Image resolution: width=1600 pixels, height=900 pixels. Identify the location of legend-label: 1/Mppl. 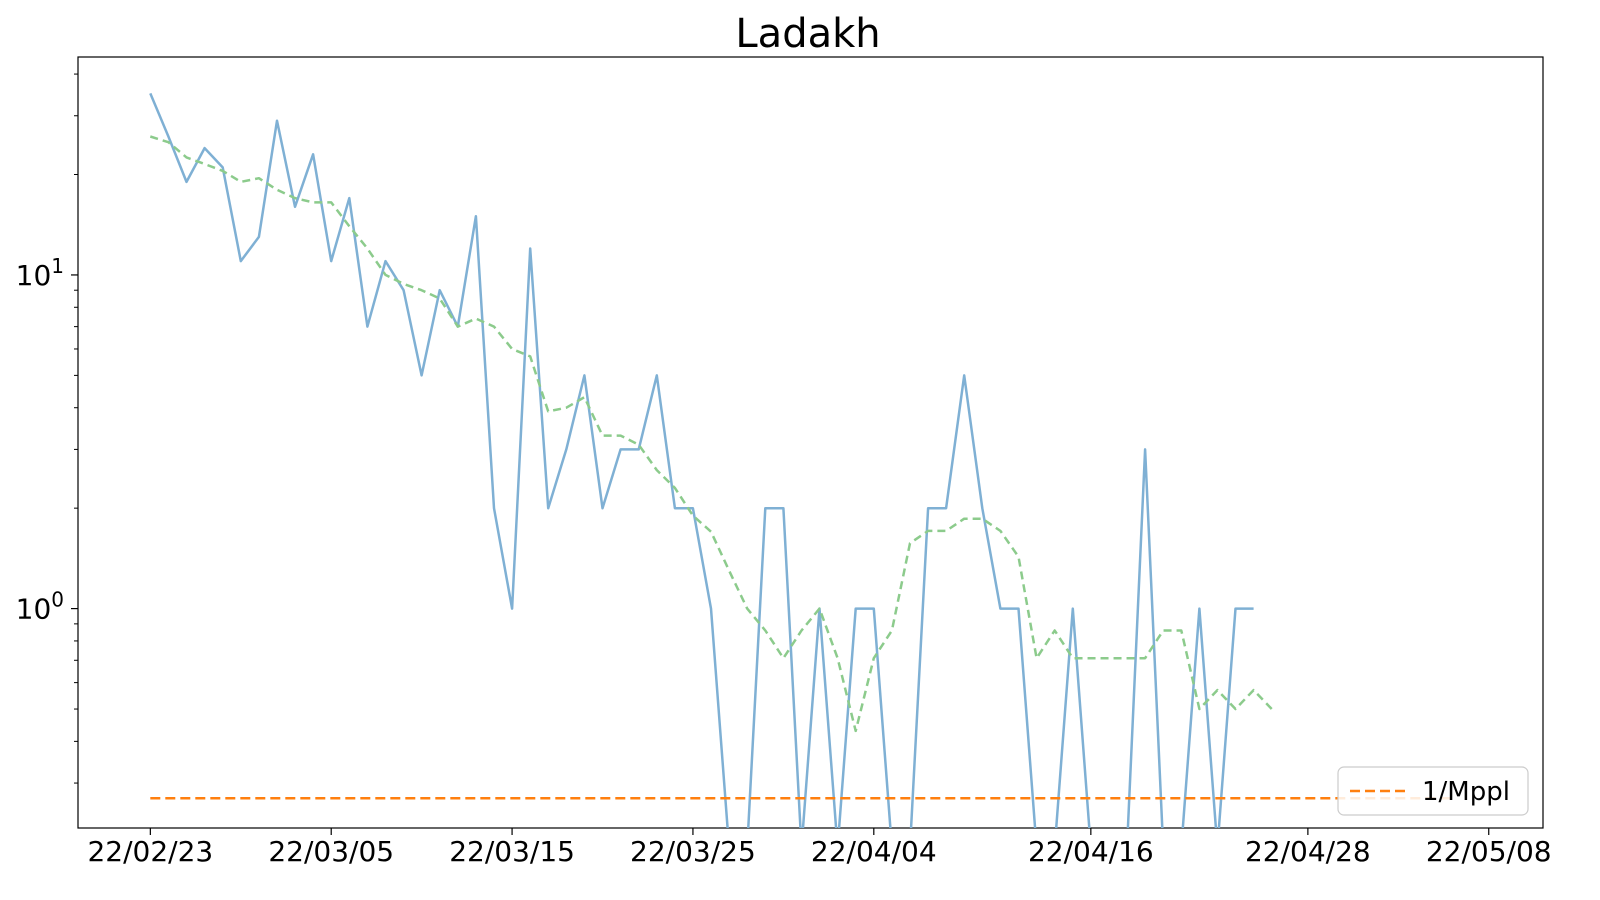
(1466, 792).